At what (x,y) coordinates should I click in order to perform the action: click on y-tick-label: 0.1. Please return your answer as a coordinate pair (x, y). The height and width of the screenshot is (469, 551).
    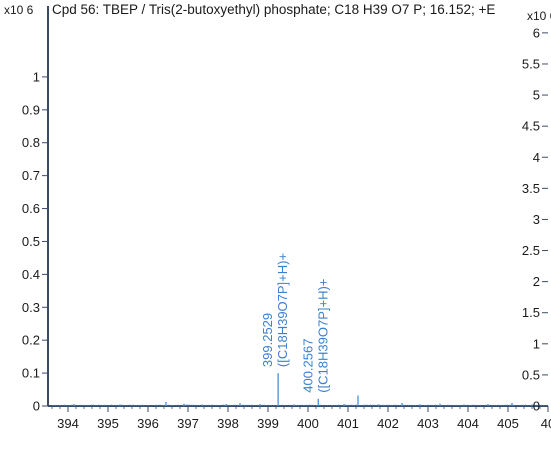
    Looking at the image, I should click on (31, 373).